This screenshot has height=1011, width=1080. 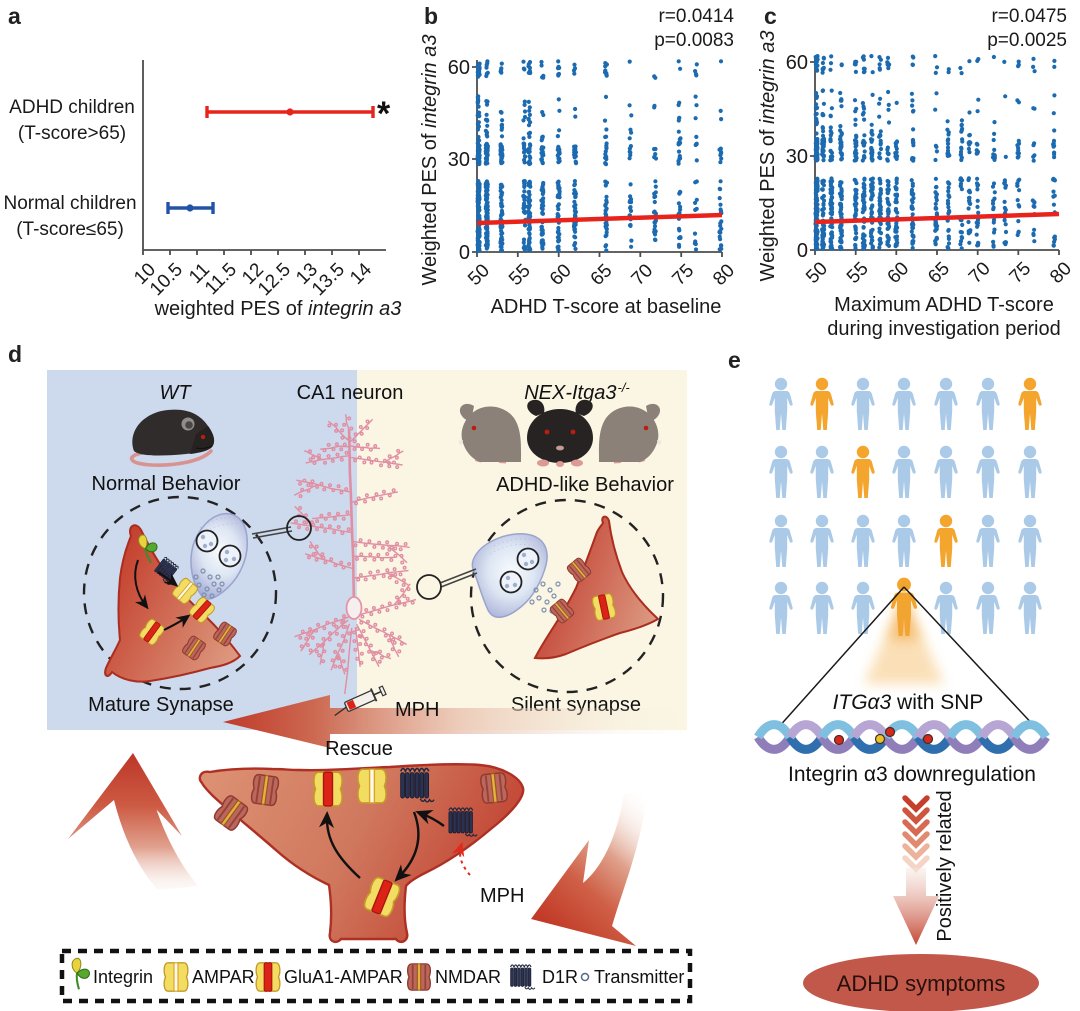 What do you see at coordinates (175, 393) in the screenshot?
I see `svg-text: WT` at bounding box center [175, 393].